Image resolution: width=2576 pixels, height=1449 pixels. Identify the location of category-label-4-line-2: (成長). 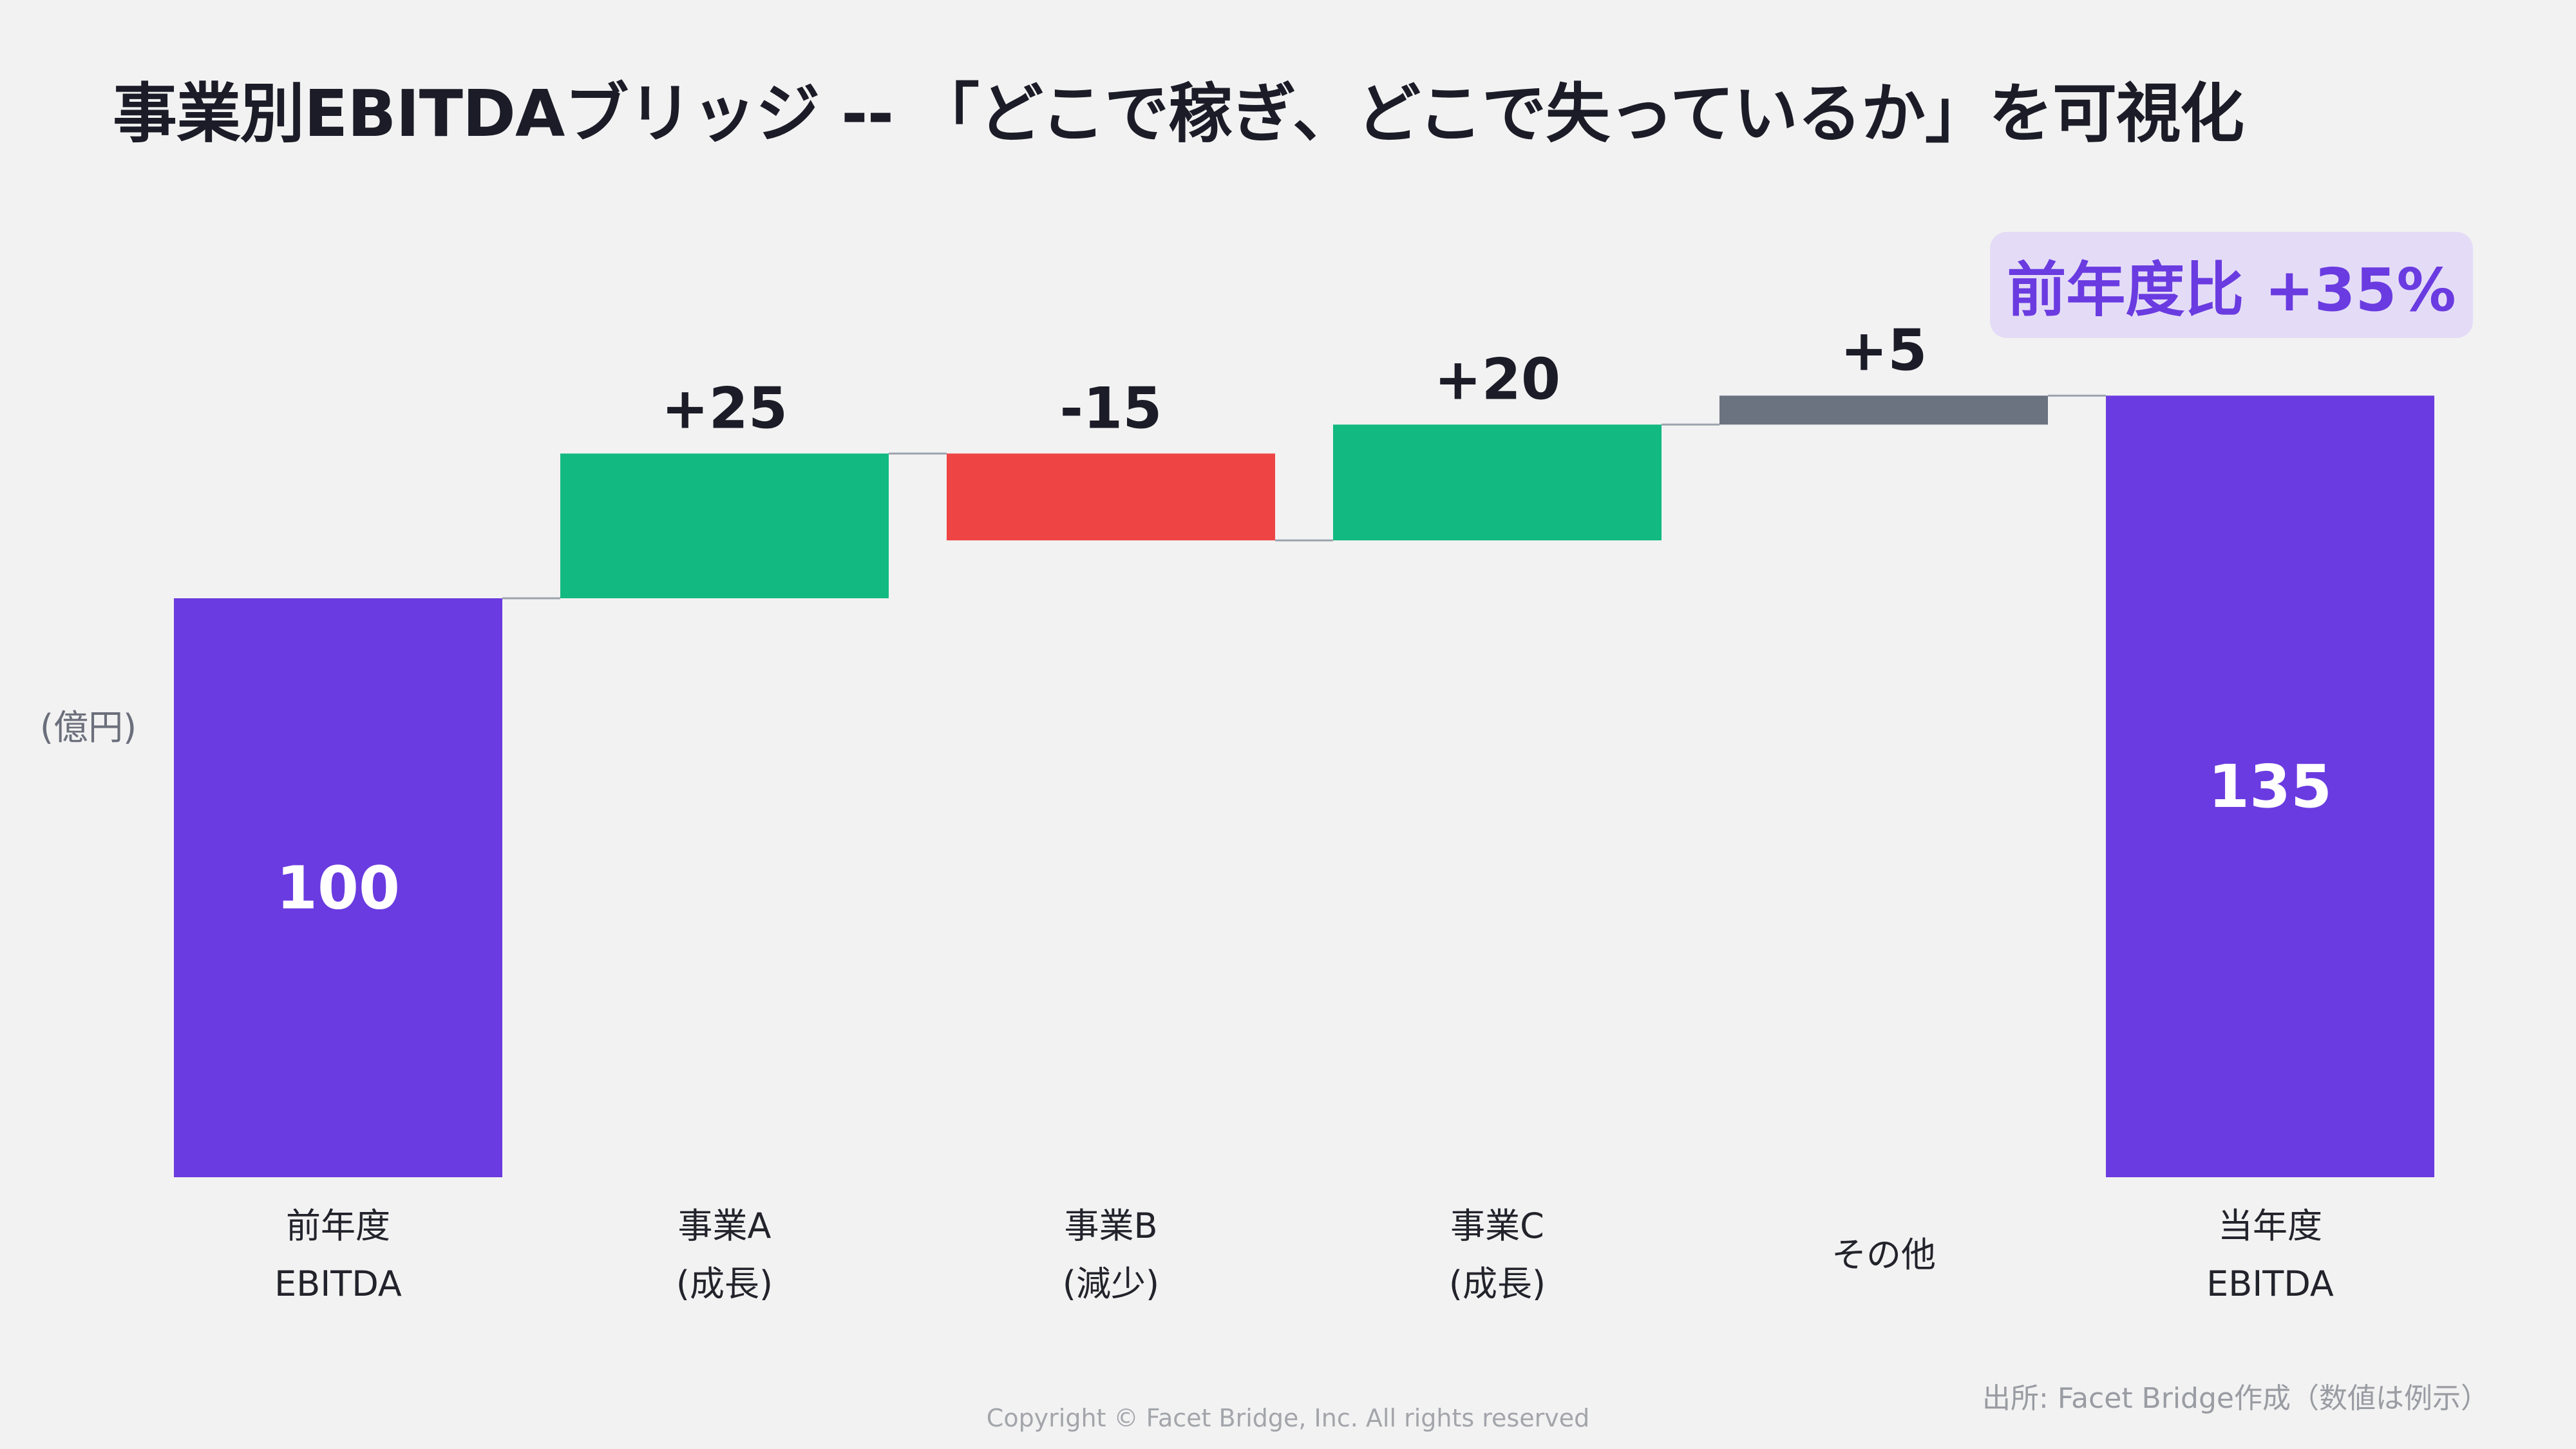
(1498, 1284).